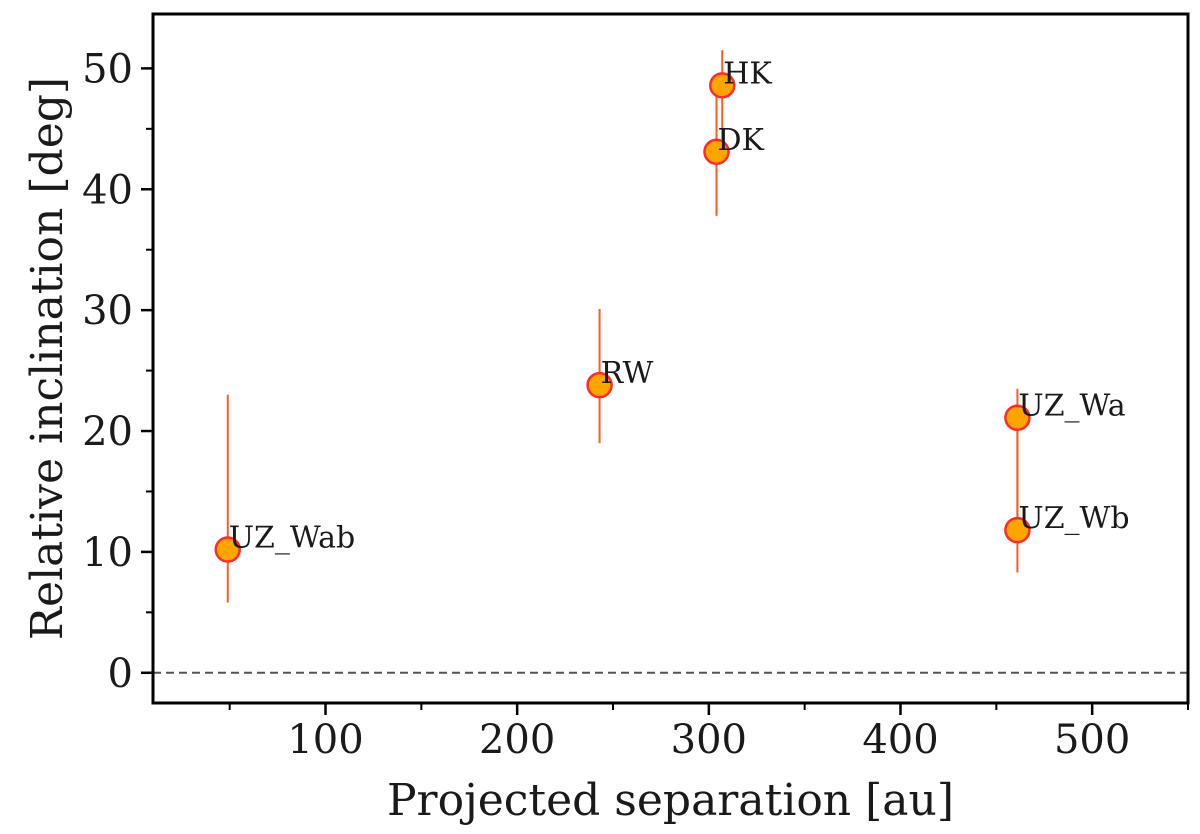 Image resolution: width=1200 pixels, height=834 pixels. What do you see at coordinates (670, 800) in the screenshot?
I see `x-axis-title: Projected separation [au]` at bounding box center [670, 800].